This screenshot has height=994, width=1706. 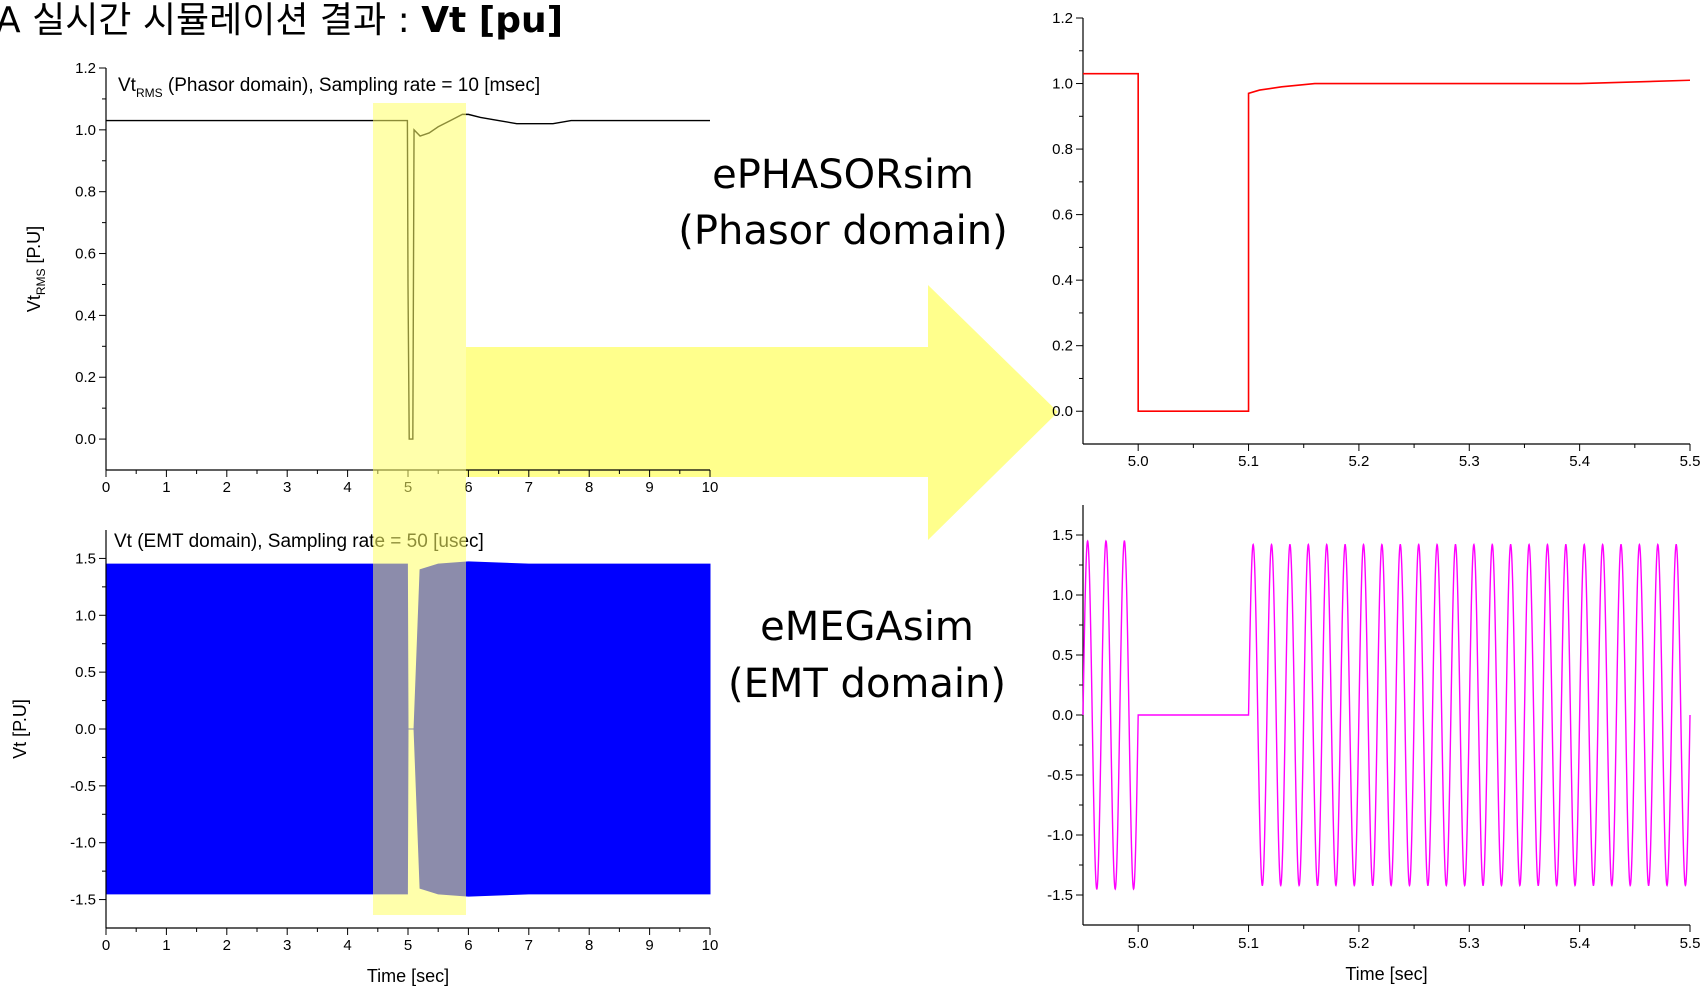 What do you see at coordinates (34, 303) in the screenshot?
I see `y-axis-title-main: Vt` at bounding box center [34, 303].